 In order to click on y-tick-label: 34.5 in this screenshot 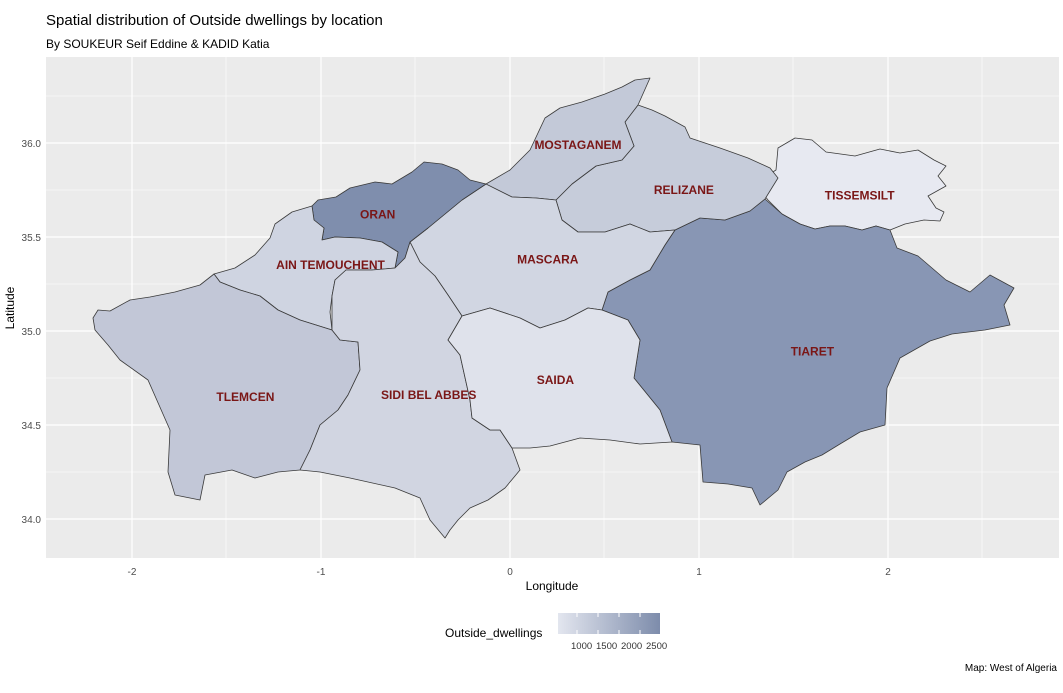, I will do `click(32, 426)`.